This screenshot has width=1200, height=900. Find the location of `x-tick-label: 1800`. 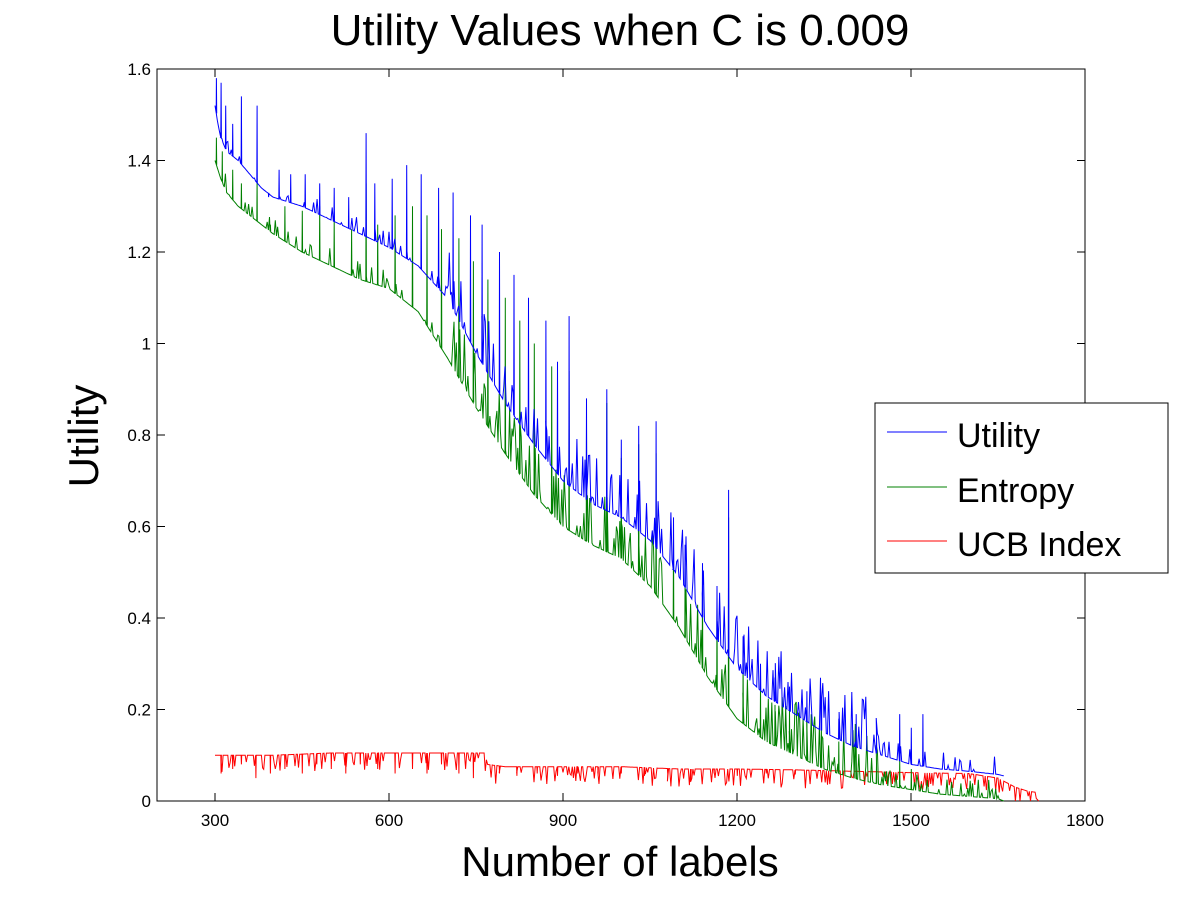

x-tick-label: 1800 is located at coordinates (1085, 820).